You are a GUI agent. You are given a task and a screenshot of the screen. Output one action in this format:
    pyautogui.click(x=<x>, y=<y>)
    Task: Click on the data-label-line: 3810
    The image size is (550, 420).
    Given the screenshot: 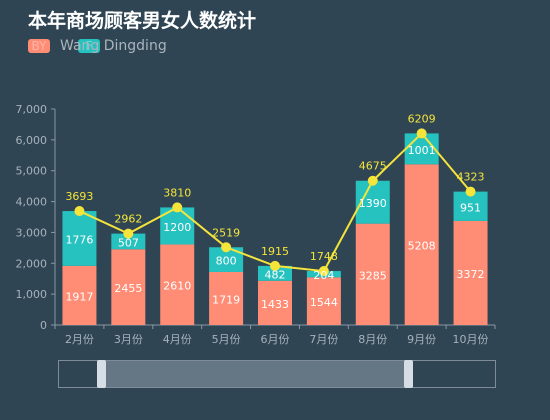 What is the action you would take?
    pyautogui.click(x=177, y=192)
    